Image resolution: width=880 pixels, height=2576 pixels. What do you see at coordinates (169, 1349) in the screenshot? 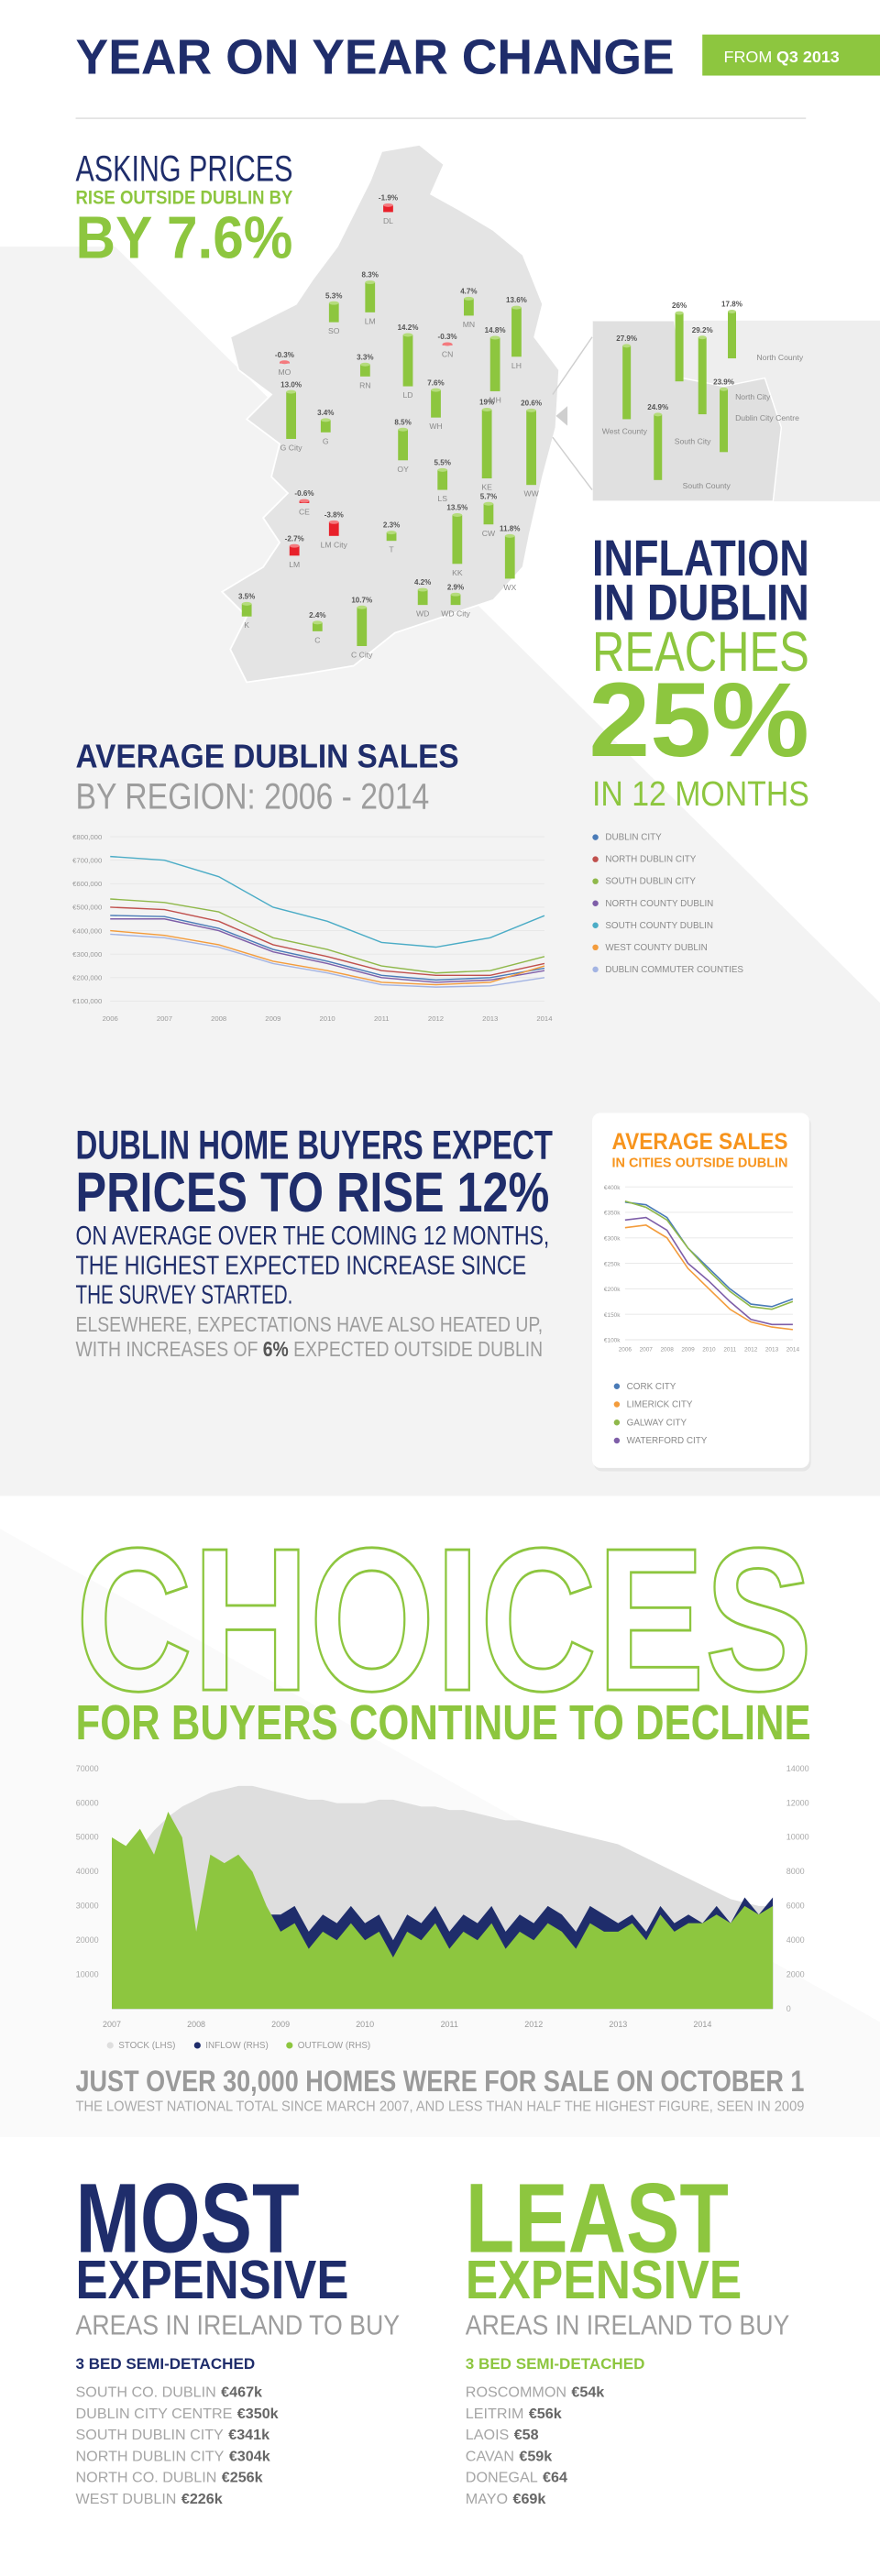
I see `text-part: WITH INCREASES OF` at bounding box center [169, 1349].